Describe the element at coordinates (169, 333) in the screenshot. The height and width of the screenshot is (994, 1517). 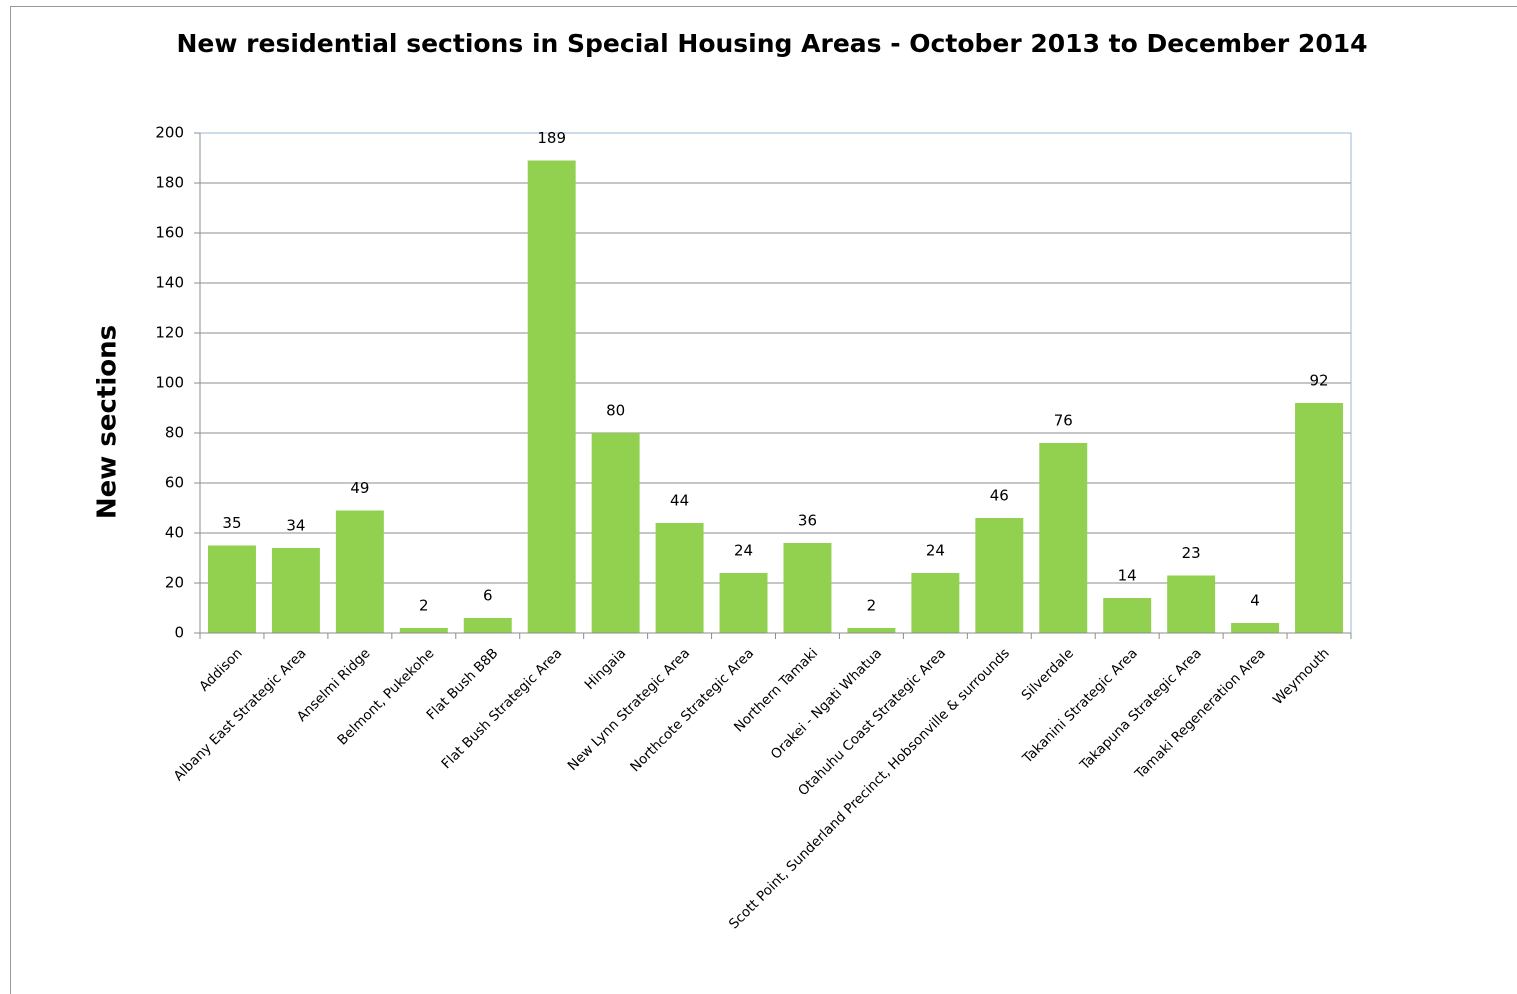
I see `y-tick-label: 120` at that location.